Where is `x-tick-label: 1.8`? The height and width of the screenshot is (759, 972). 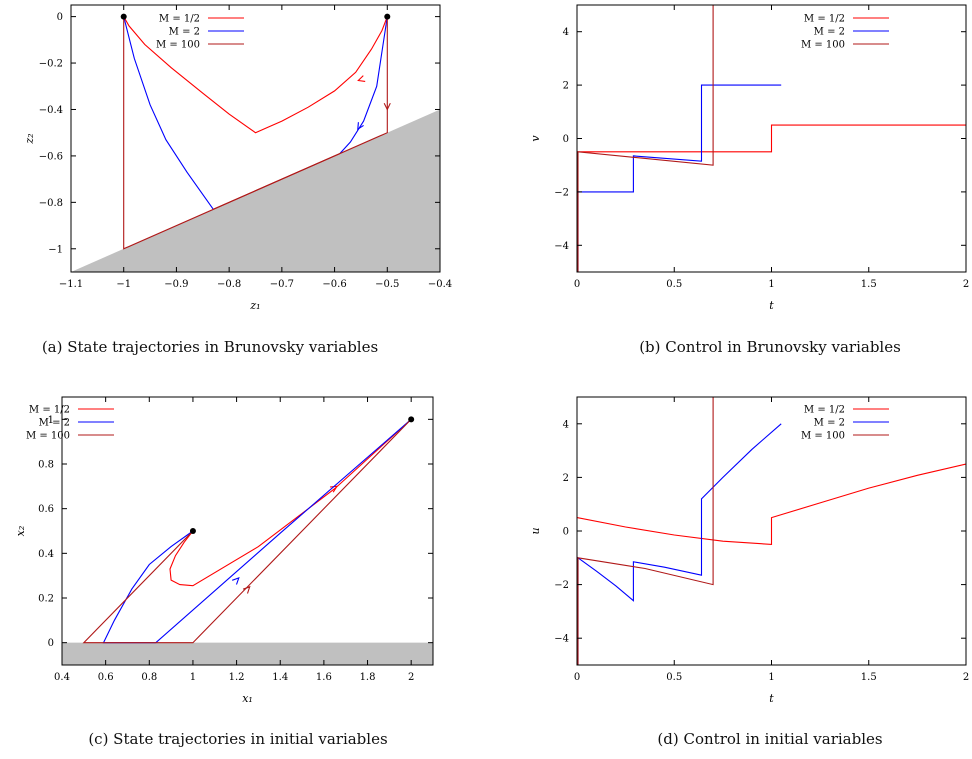 x-tick-label: 1.8 is located at coordinates (368, 677).